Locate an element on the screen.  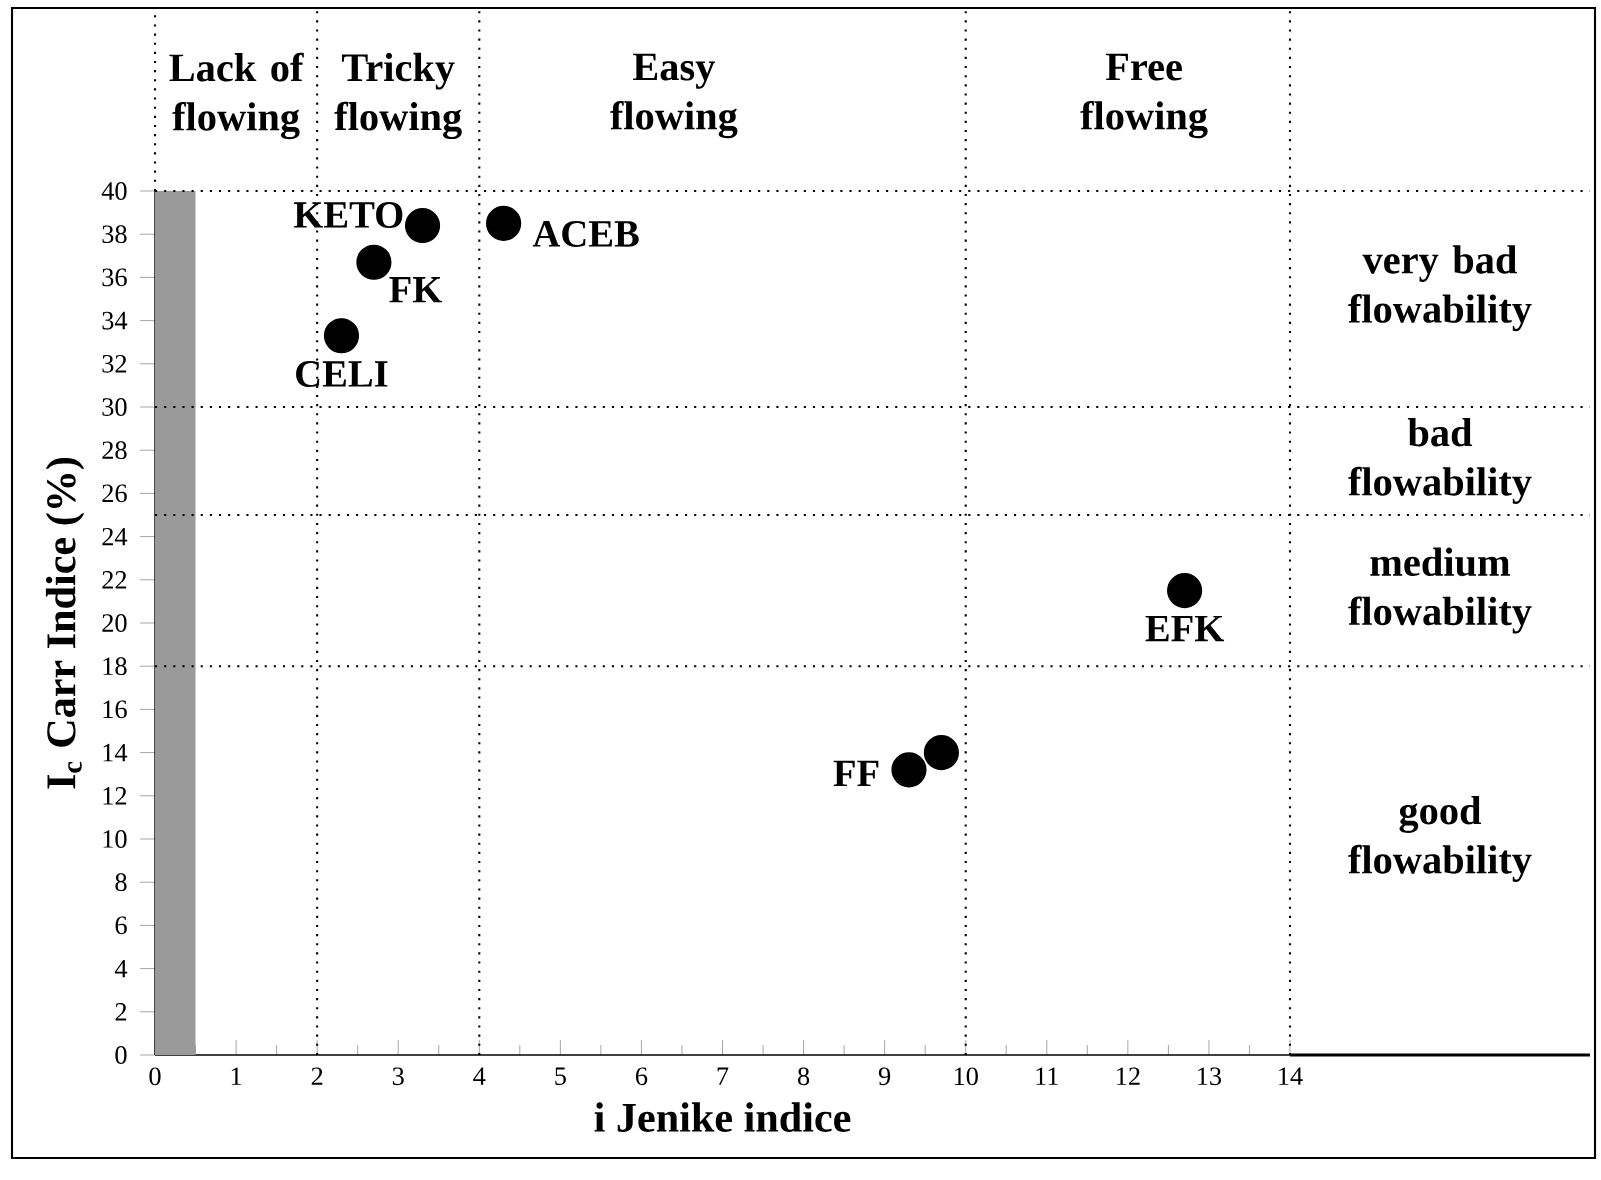
x-tick-label: 0 is located at coordinates (155, 1076).